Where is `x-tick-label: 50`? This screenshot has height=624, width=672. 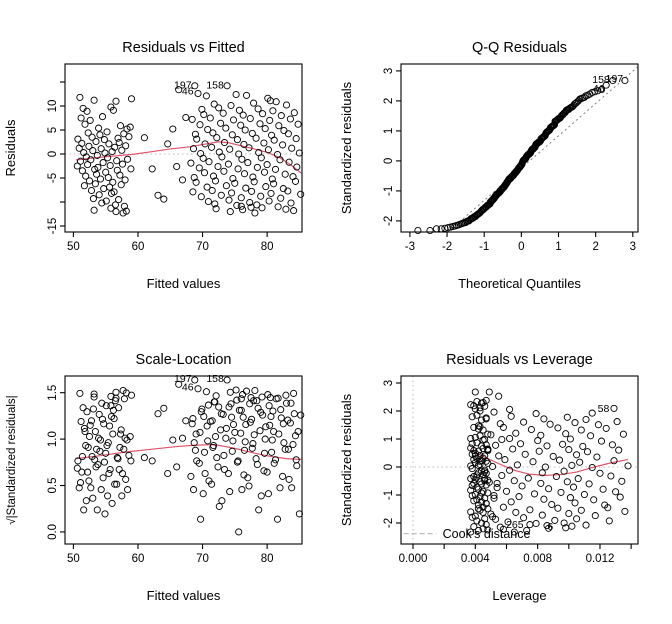
x-tick-label: 50 is located at coordinates (73, 247).